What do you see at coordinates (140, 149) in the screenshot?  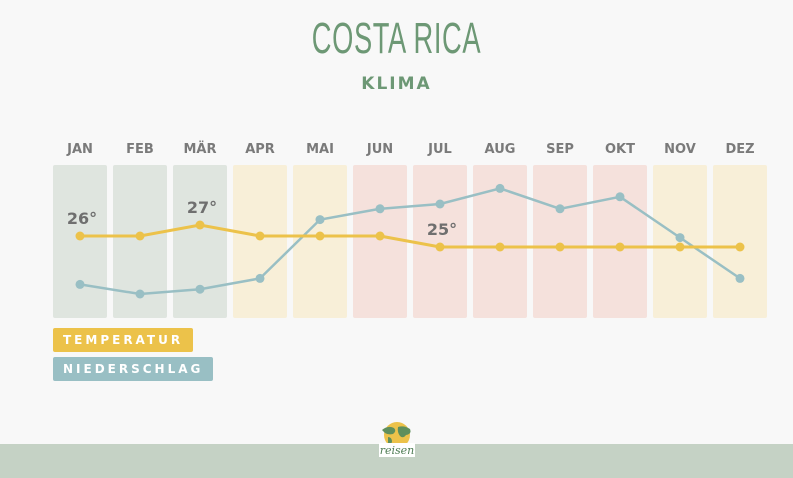 I see `month-label: FEB` at bounding box center [140, 149].